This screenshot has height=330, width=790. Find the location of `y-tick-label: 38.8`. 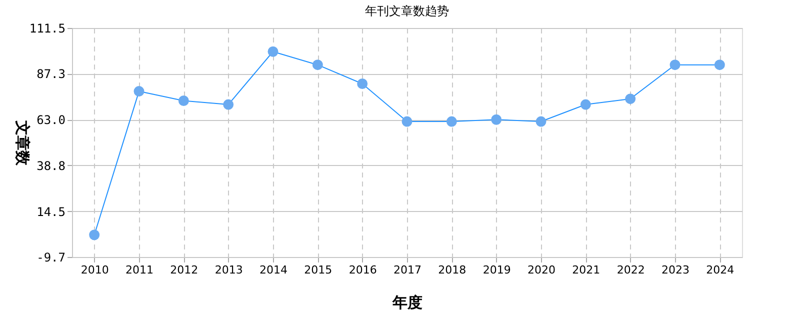

y-tick-label: 38.8 is located at coordinates (51, 165).